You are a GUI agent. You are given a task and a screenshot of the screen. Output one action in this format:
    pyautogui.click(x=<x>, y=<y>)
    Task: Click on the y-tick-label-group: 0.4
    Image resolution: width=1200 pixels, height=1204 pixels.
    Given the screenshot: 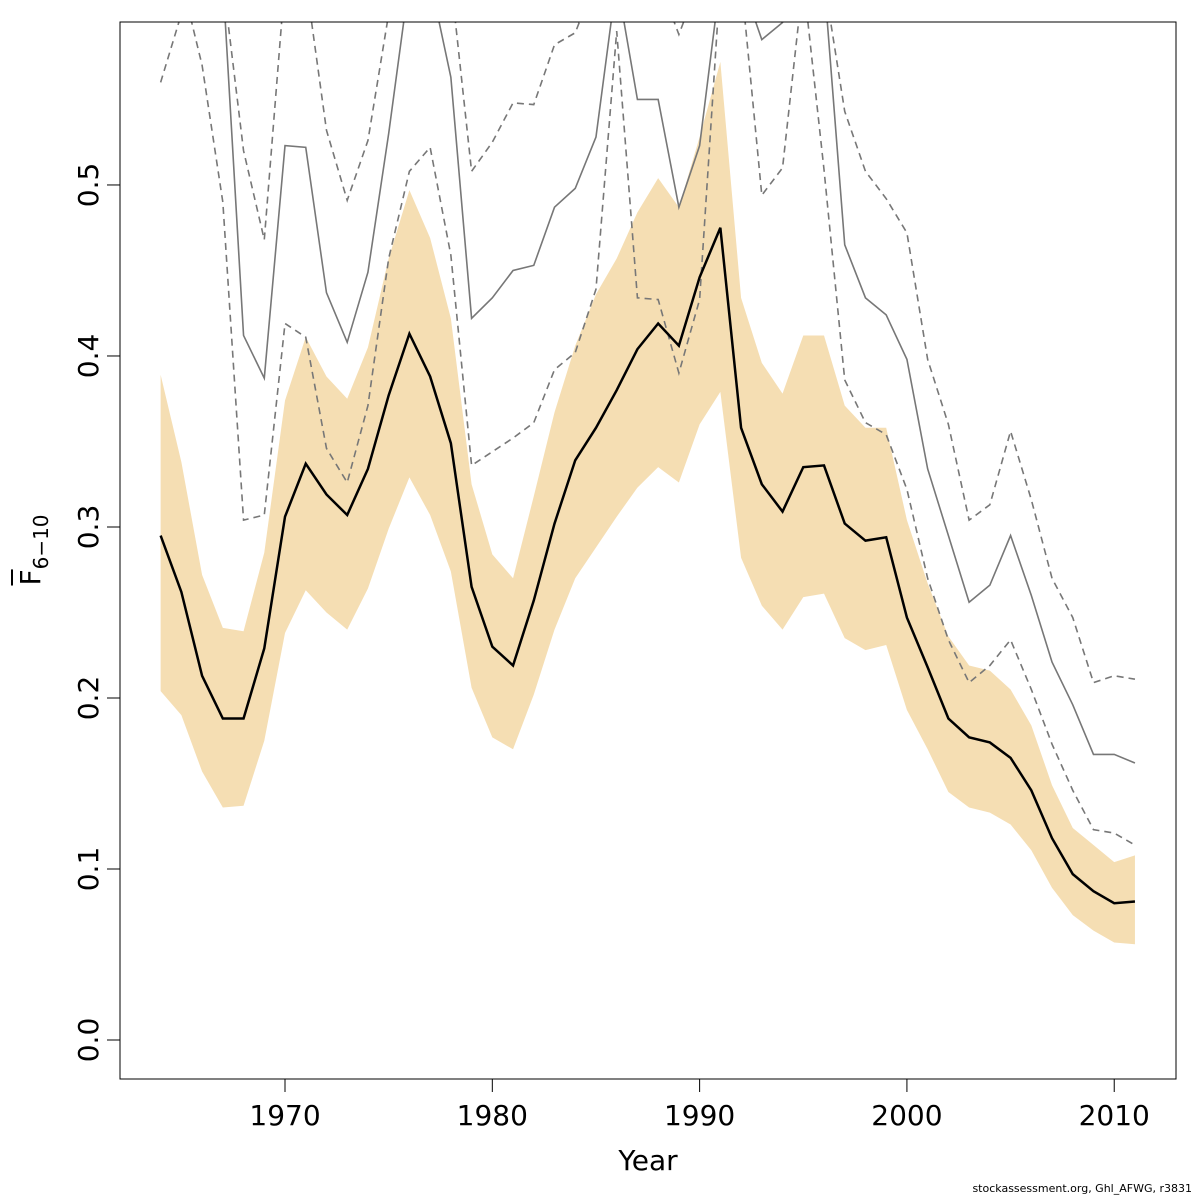 What is the action you would take?
    pyautogui.click(x=88, y=356)
    